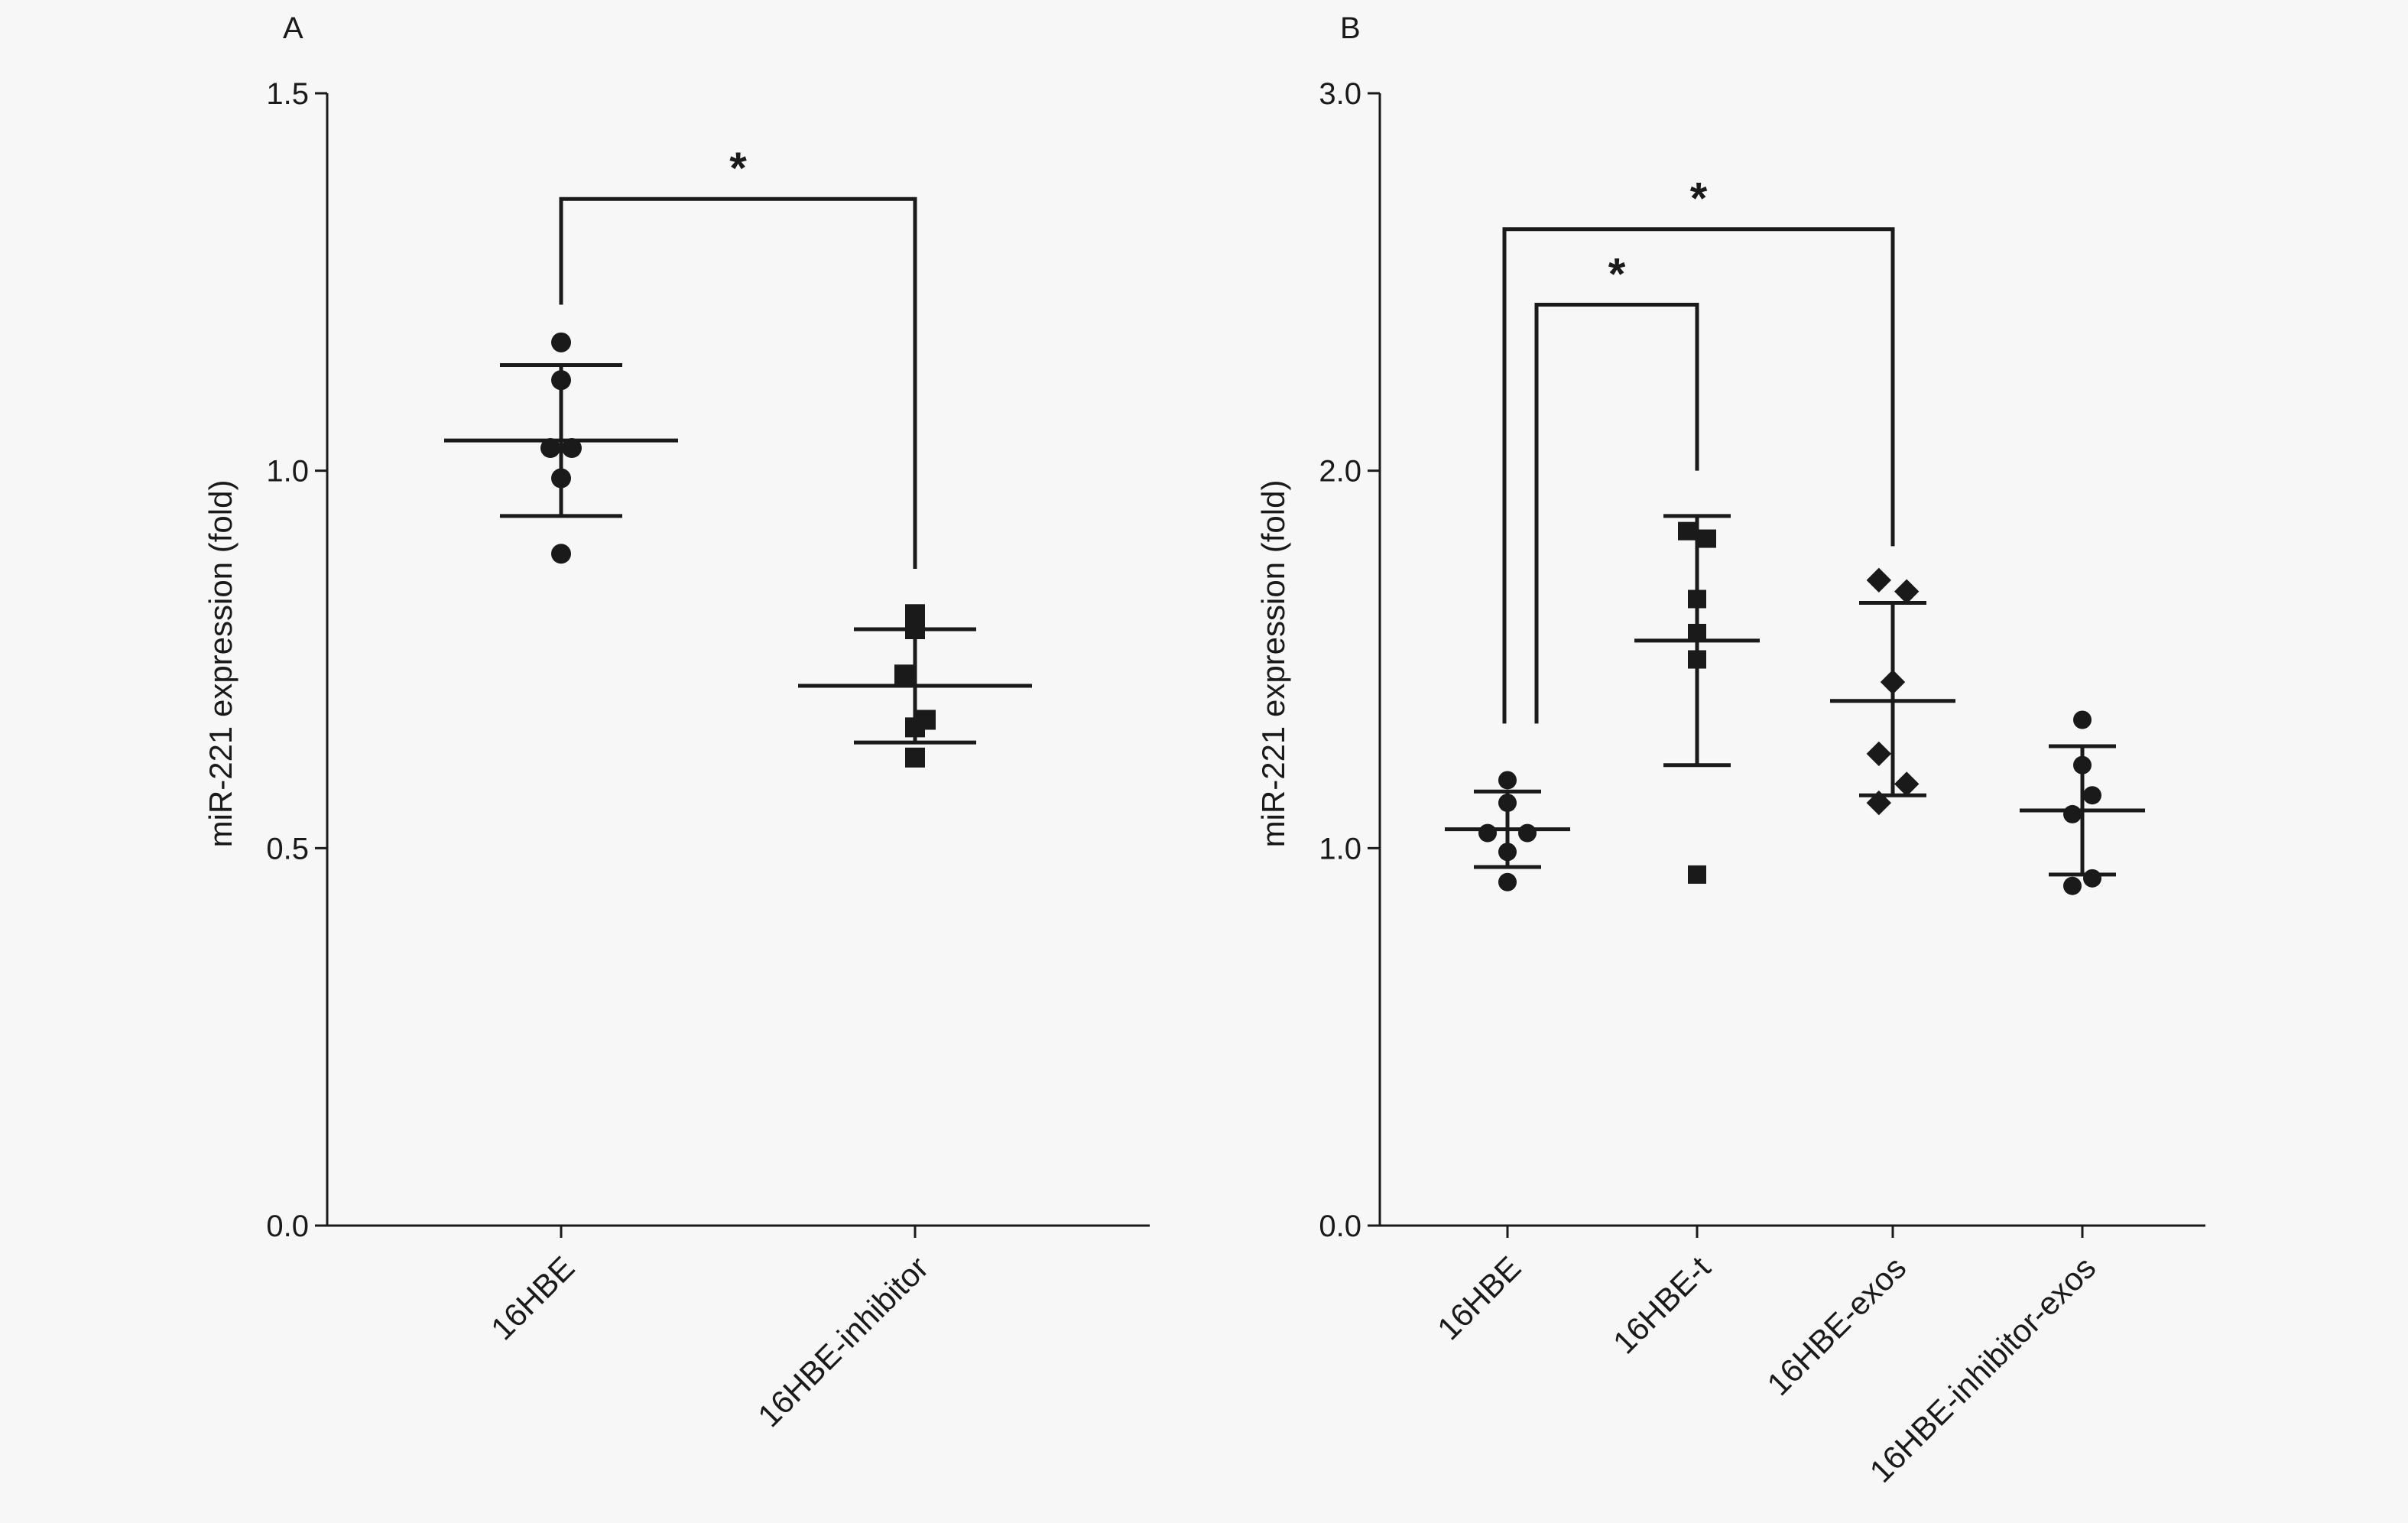 This screenshot has height=1523, width=2408. What do you see at coordinates (710, 1330) in the screenshot?
I see `x-categories-a: 16HBE 16HBE-inhibitor` at bounding box center [710, 1330].